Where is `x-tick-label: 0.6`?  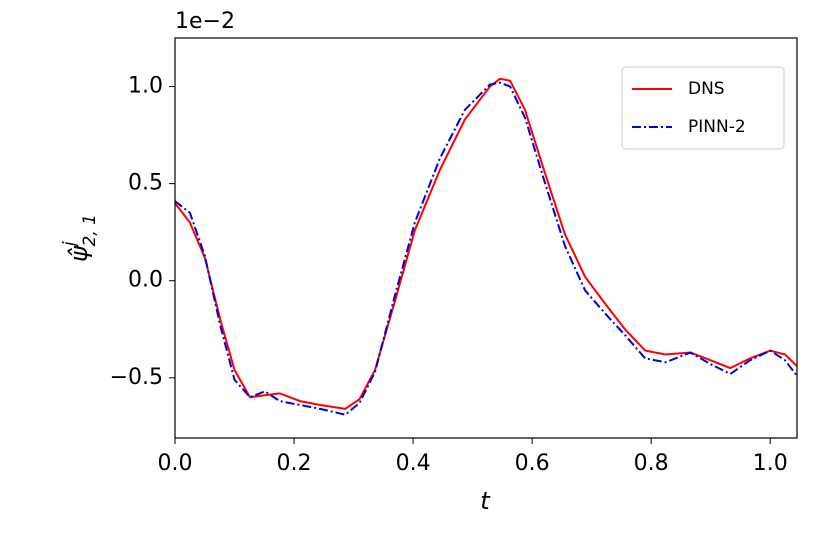
x-tick-label: 0.6 is located at coordinates (532, 463).